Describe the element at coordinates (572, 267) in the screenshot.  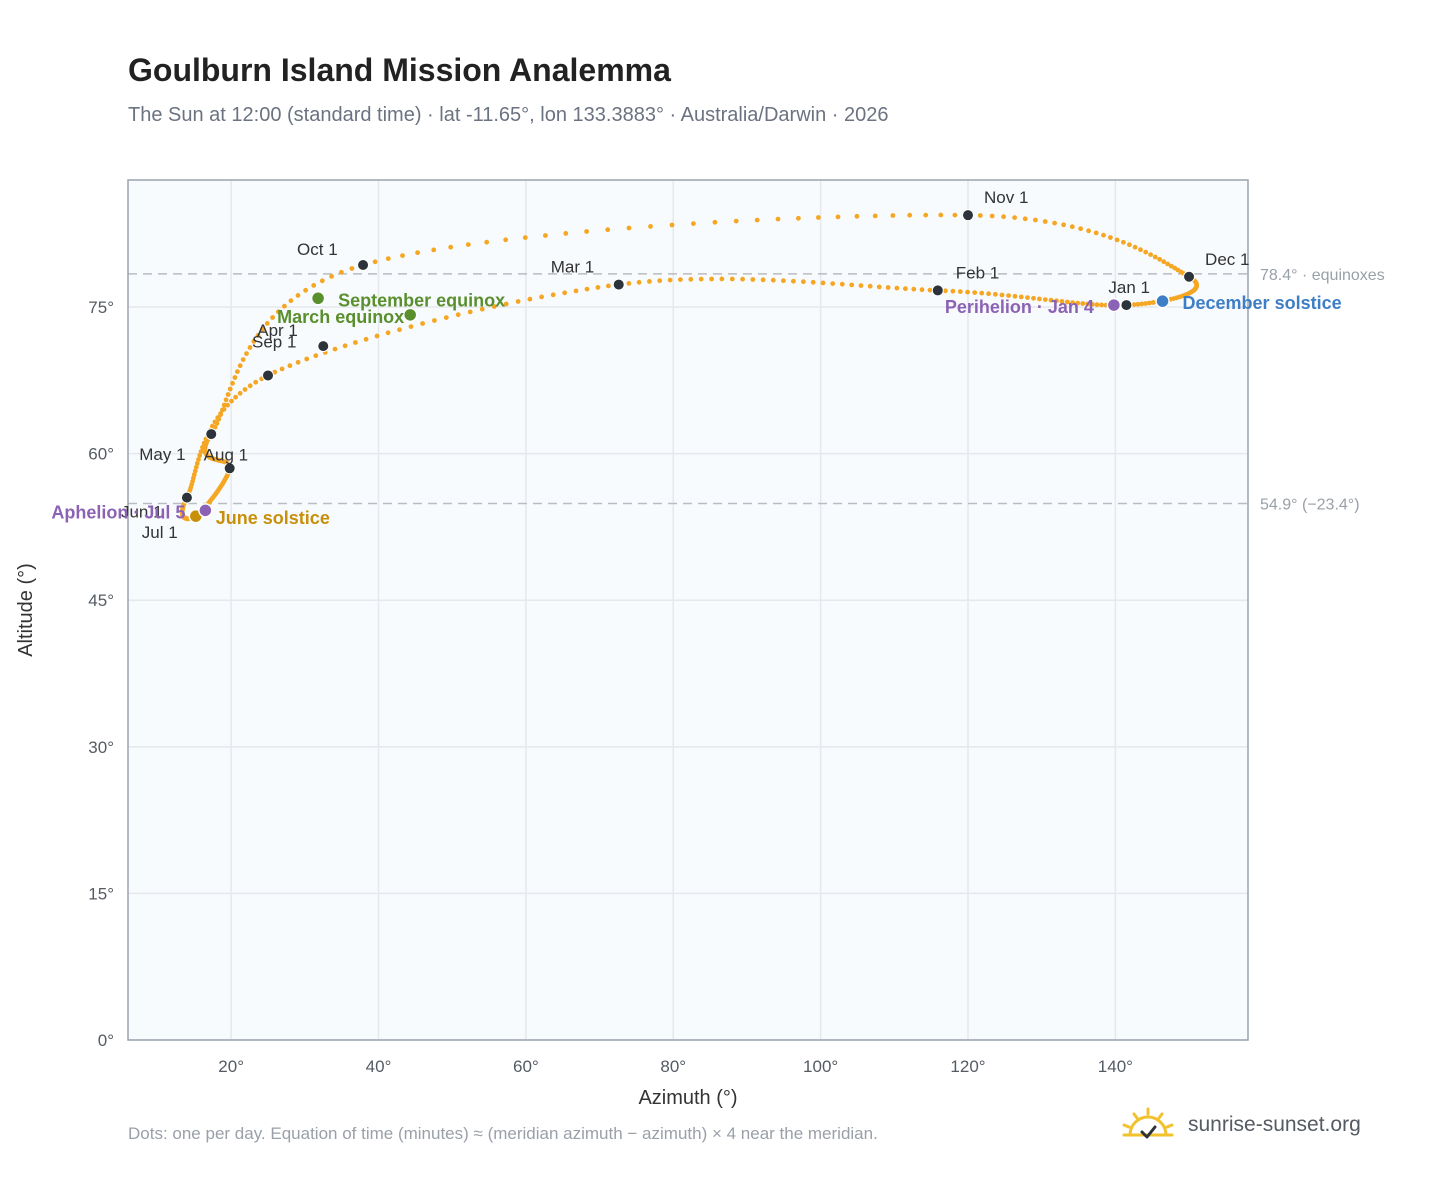
I see `month-label: Mar 1` at that location.